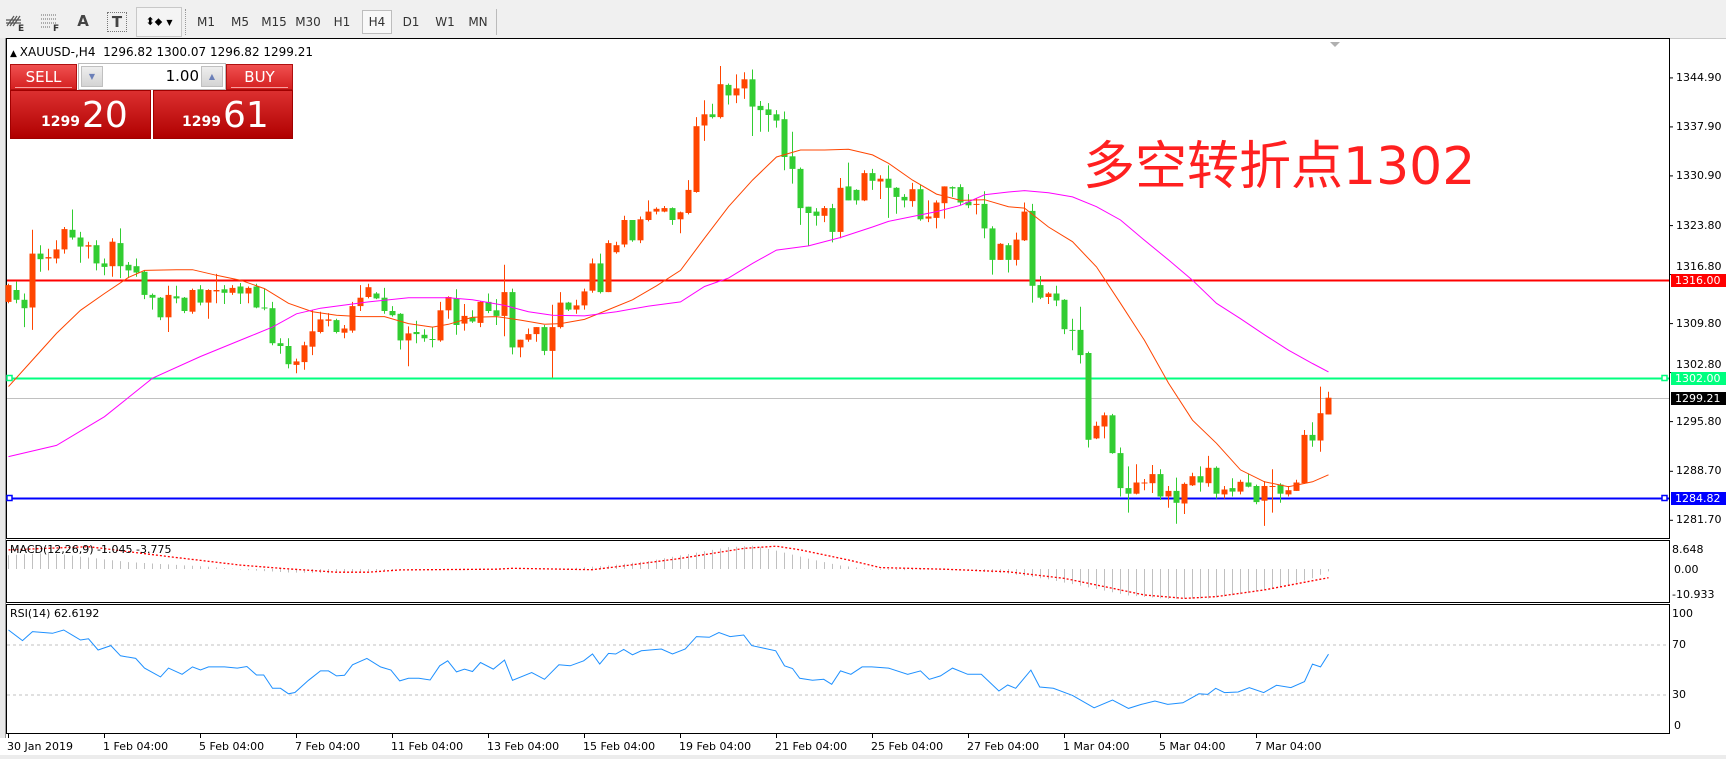  I want to click on sell-price-button: 1299 20, so click(80, 114).